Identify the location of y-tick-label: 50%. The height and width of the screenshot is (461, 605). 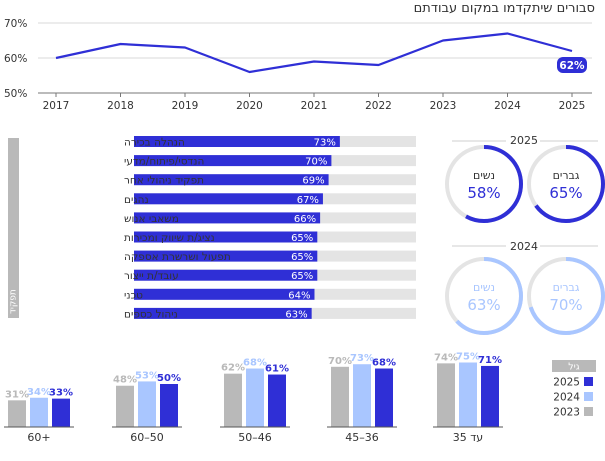
(15, 94).